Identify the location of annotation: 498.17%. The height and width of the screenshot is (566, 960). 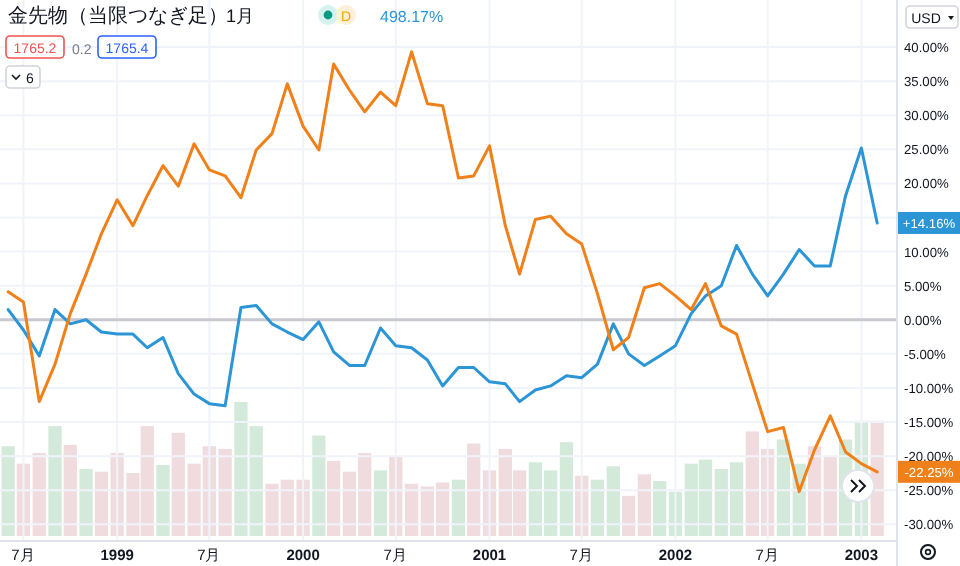
(412, 17).